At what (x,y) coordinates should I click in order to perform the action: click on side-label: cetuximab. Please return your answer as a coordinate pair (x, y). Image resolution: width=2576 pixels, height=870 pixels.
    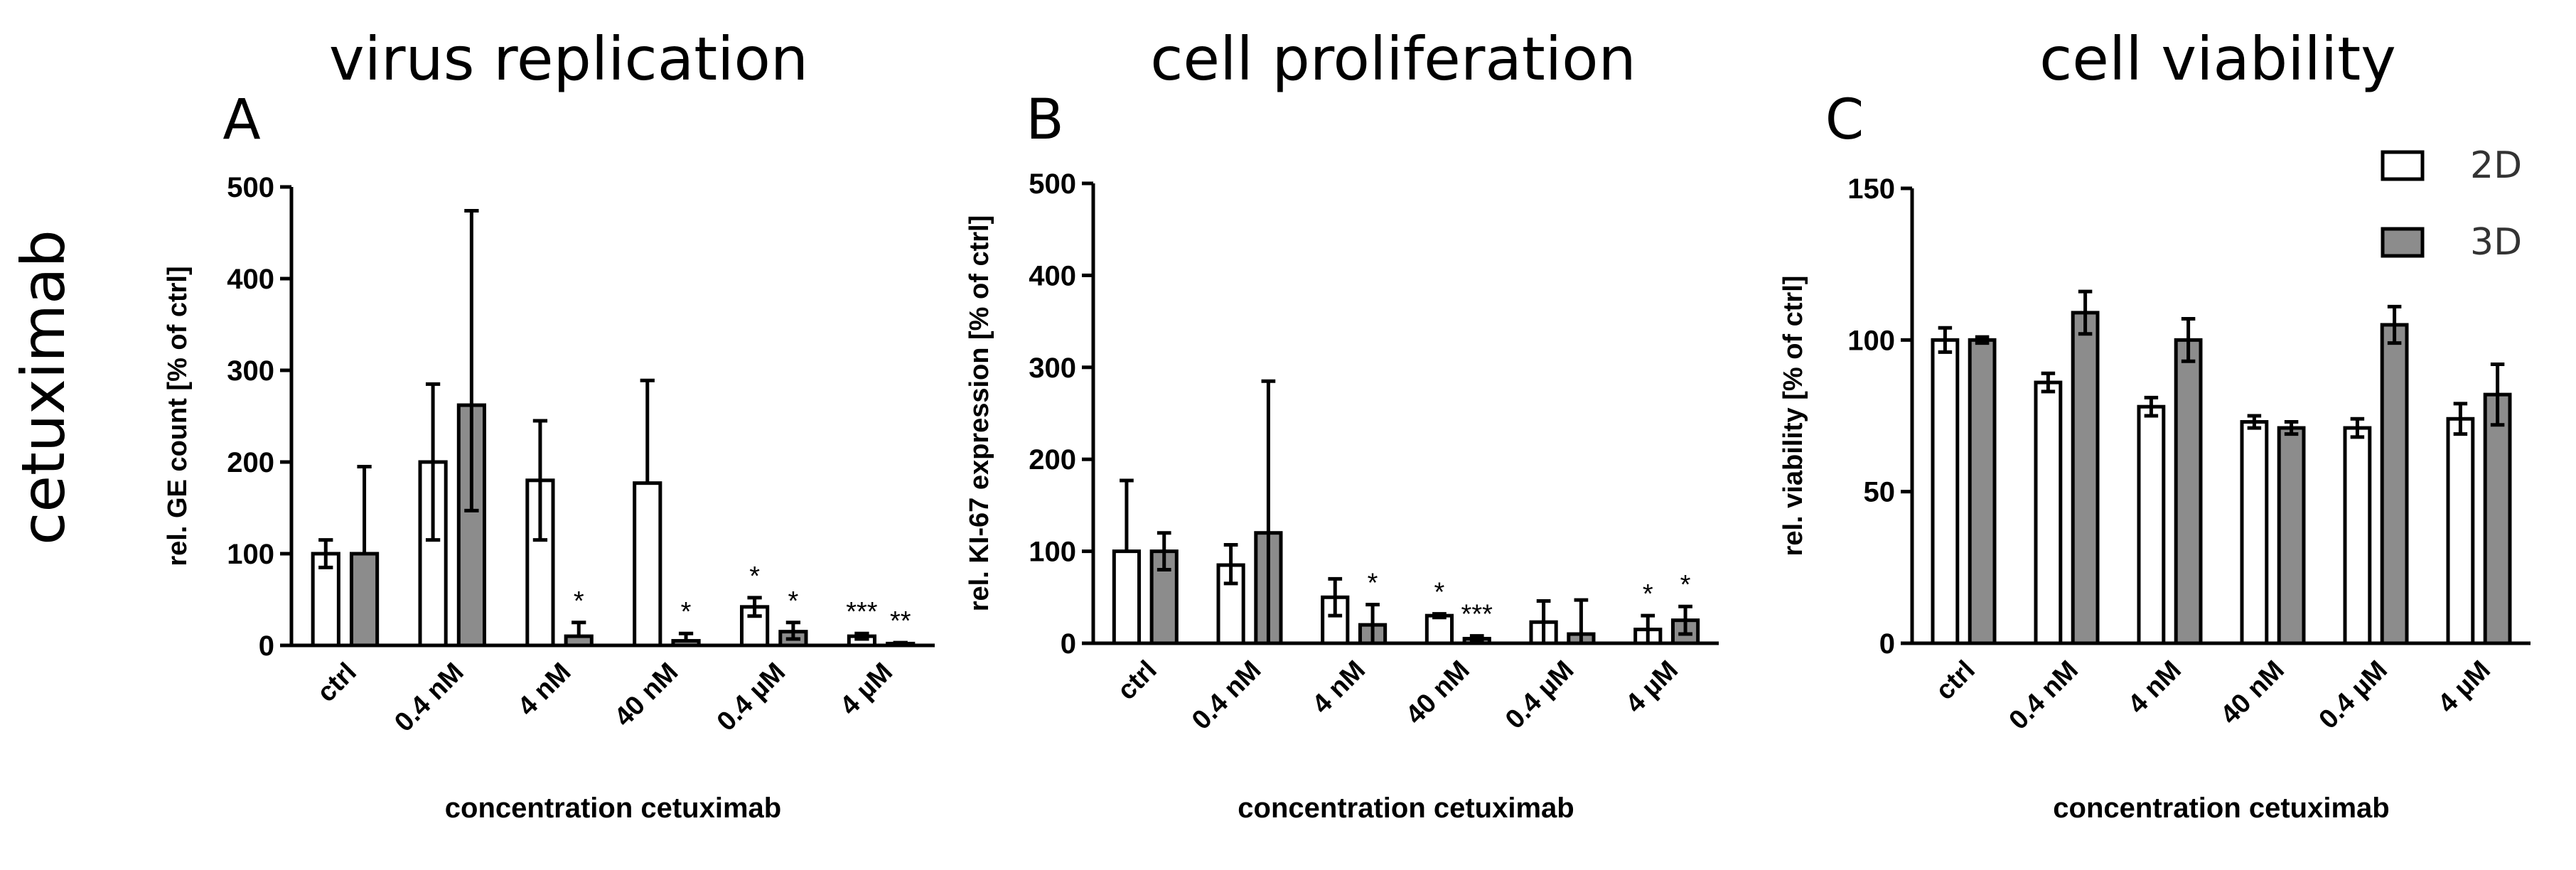
    Looking at the image, I should click on (43, 387).